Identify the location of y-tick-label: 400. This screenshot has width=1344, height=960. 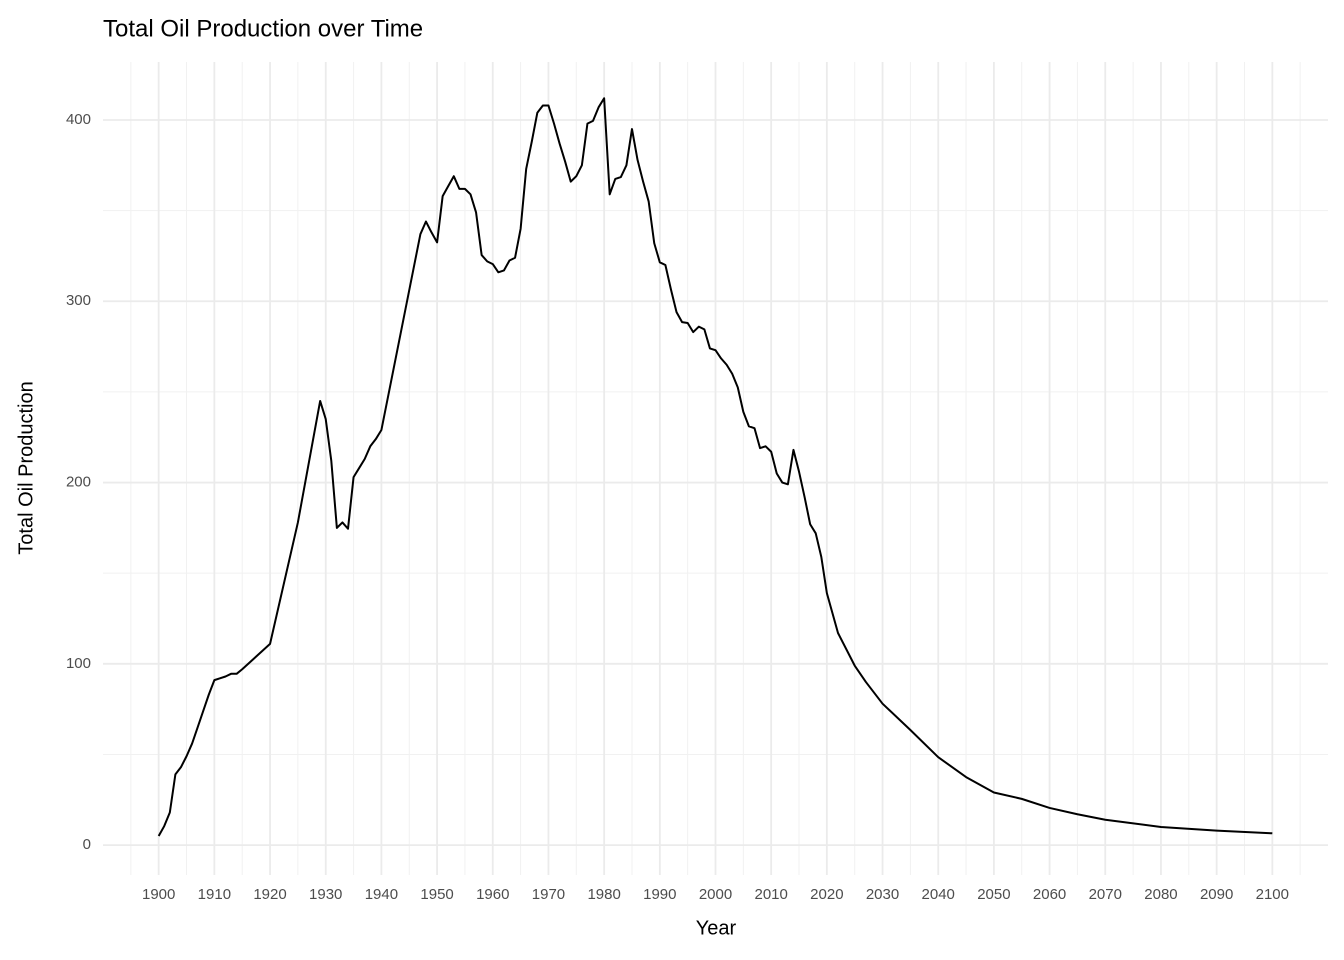
(78, 119).